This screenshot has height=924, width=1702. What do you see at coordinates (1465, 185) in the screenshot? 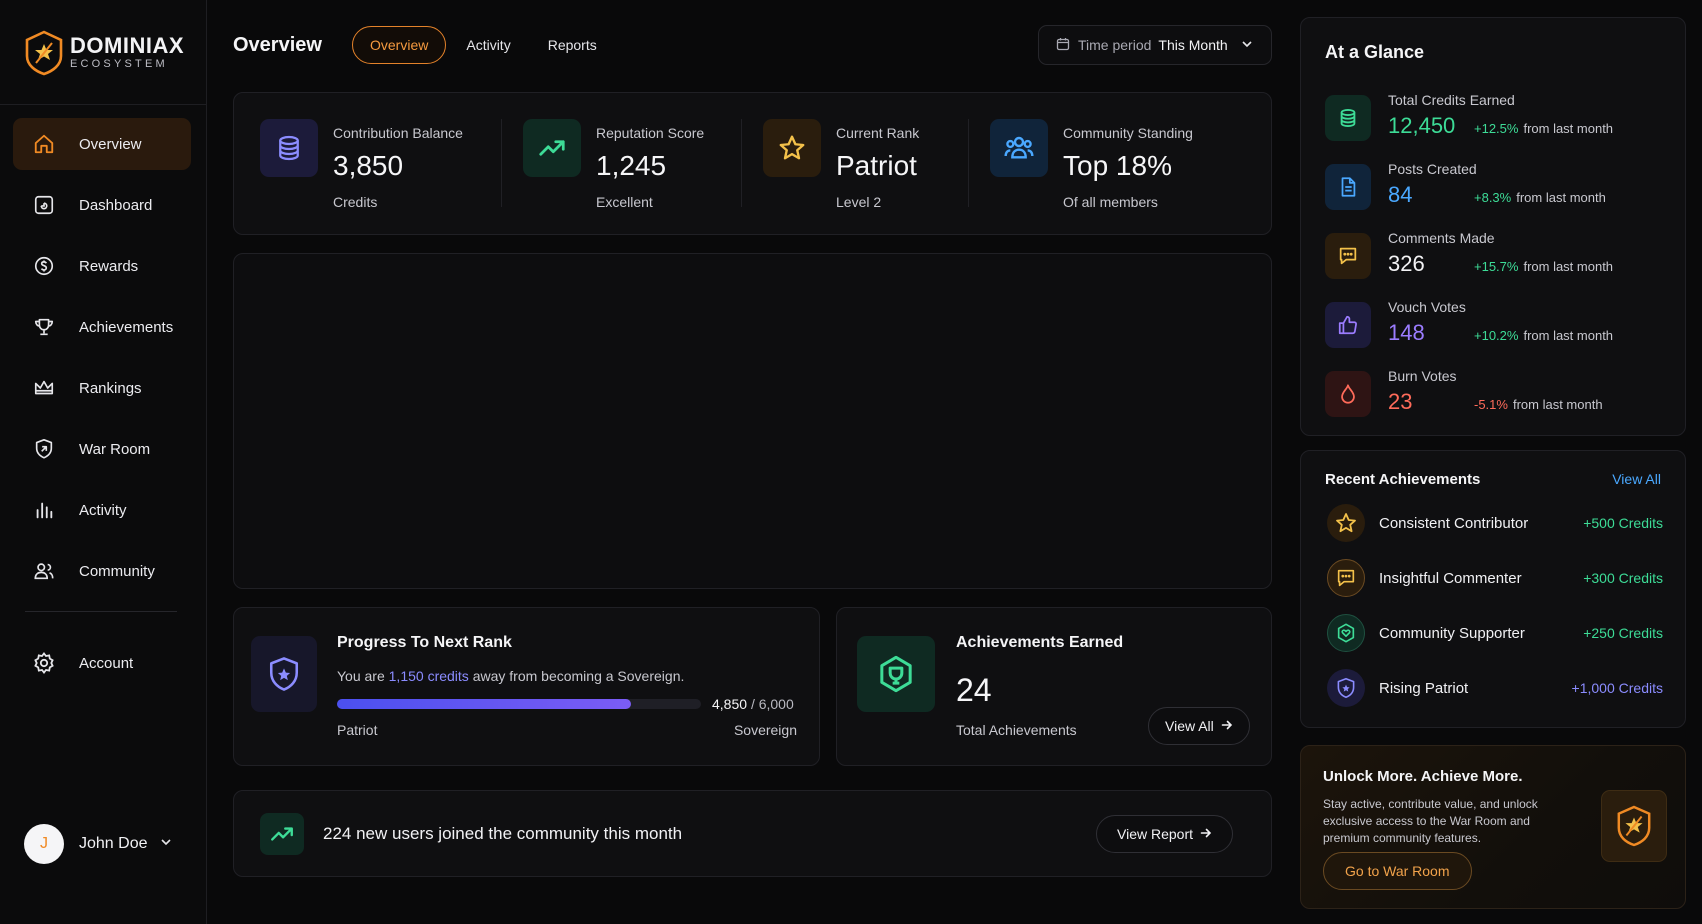
I see `glance-item-posts: Posts Created 84 +8.3% from last month` at bounding box center [1465, 185].